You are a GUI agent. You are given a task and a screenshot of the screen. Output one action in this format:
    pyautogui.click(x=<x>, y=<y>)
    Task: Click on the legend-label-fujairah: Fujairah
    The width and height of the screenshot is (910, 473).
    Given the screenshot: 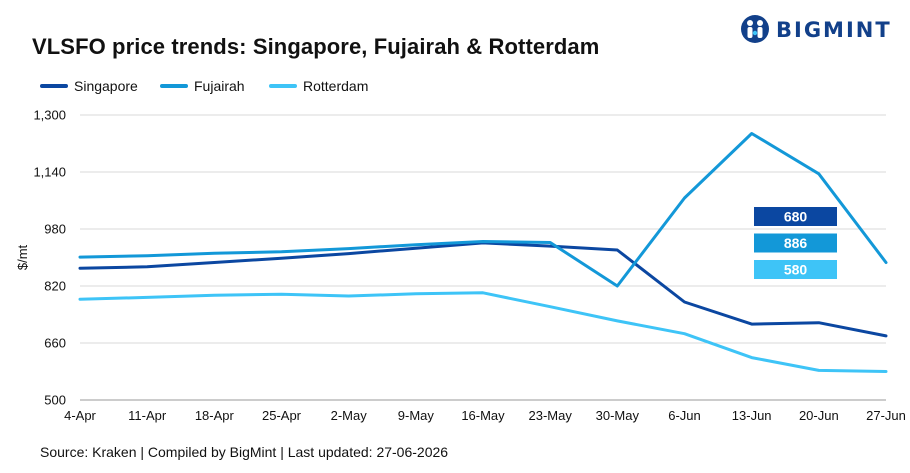 What is the action you would take?
    pyautogui.click(x=219, y=86)
    